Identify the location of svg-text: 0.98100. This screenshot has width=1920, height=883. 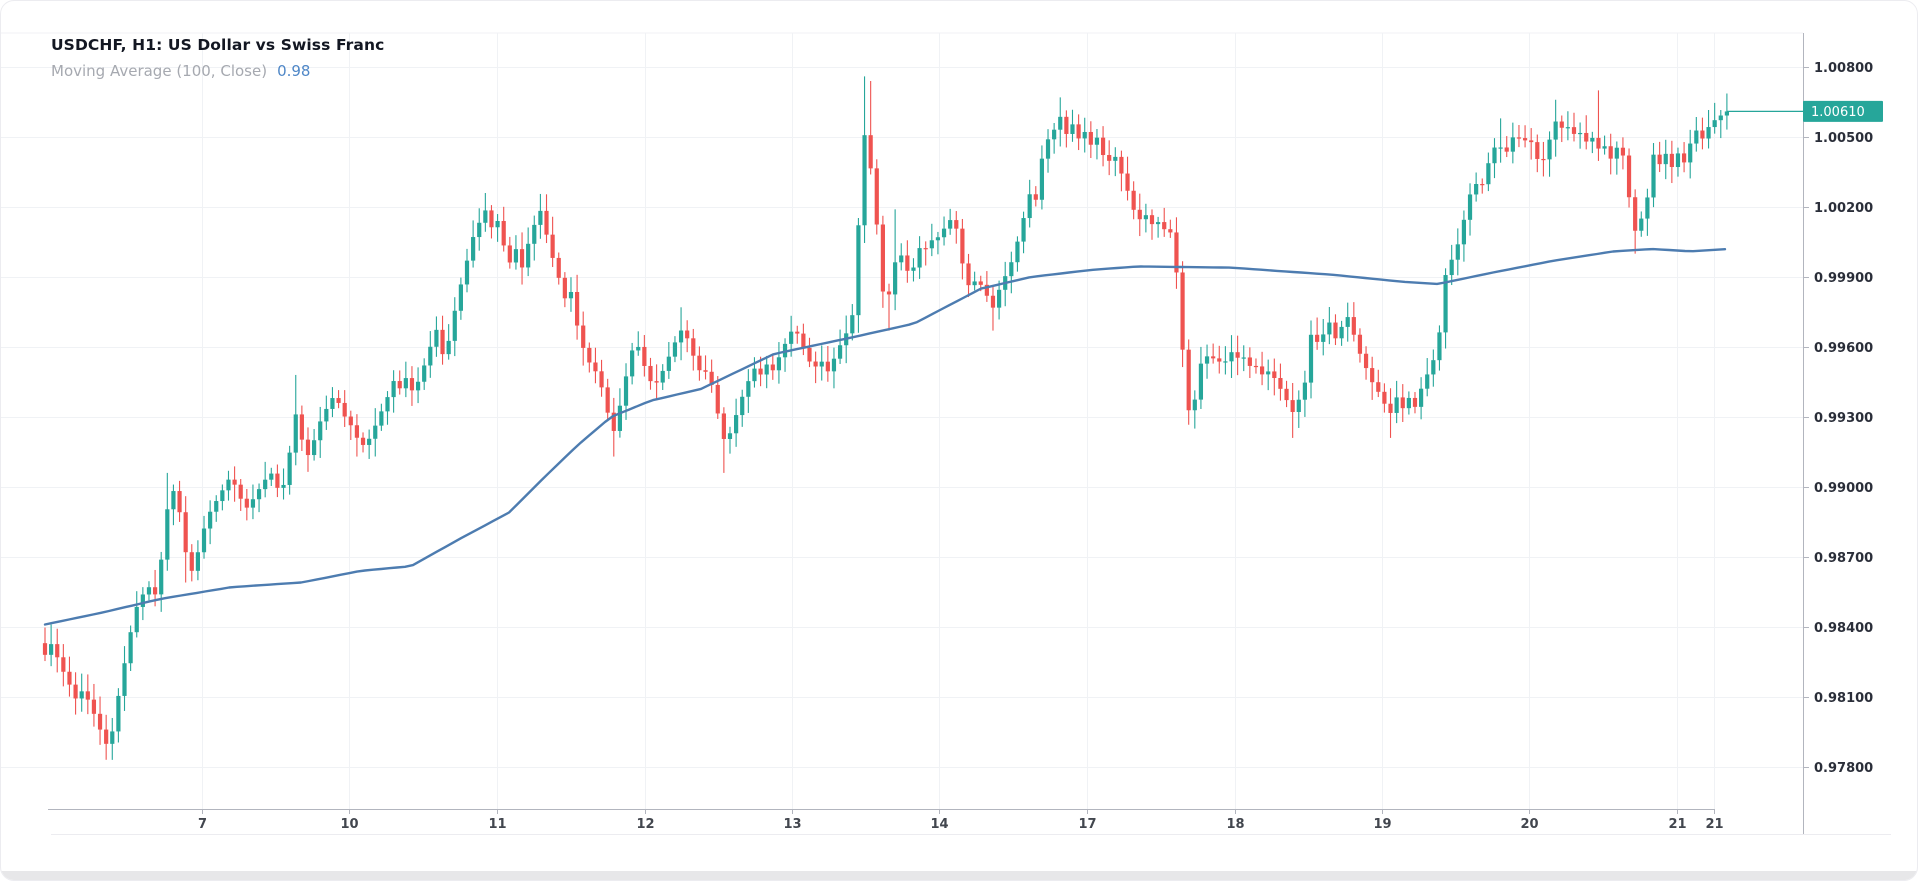
(1843, 698).